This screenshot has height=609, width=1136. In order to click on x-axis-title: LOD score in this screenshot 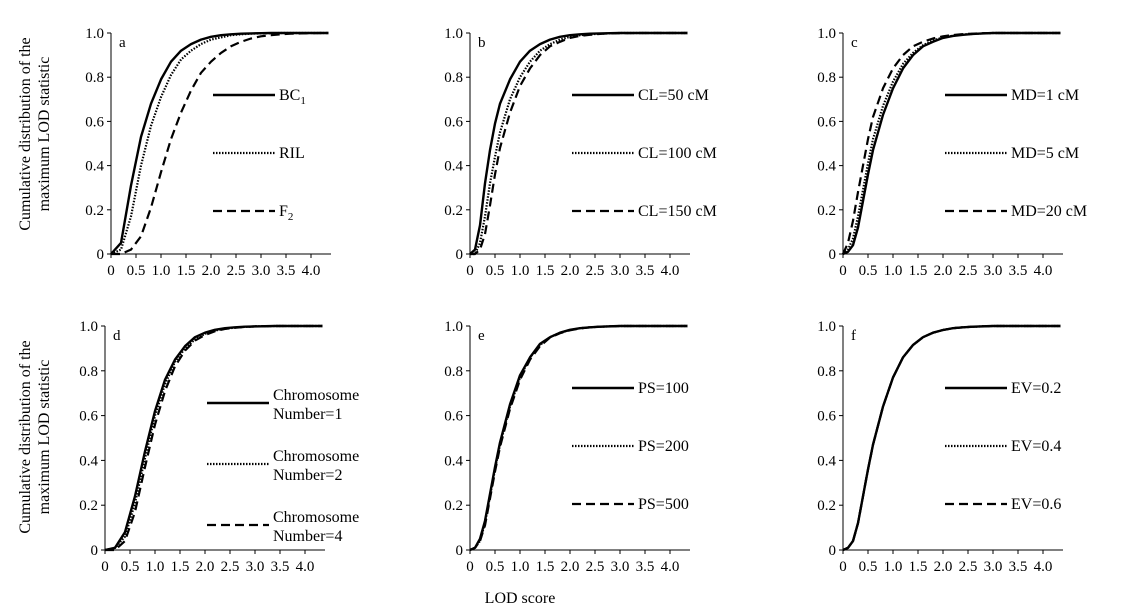, I will do `click(520, 598)`.